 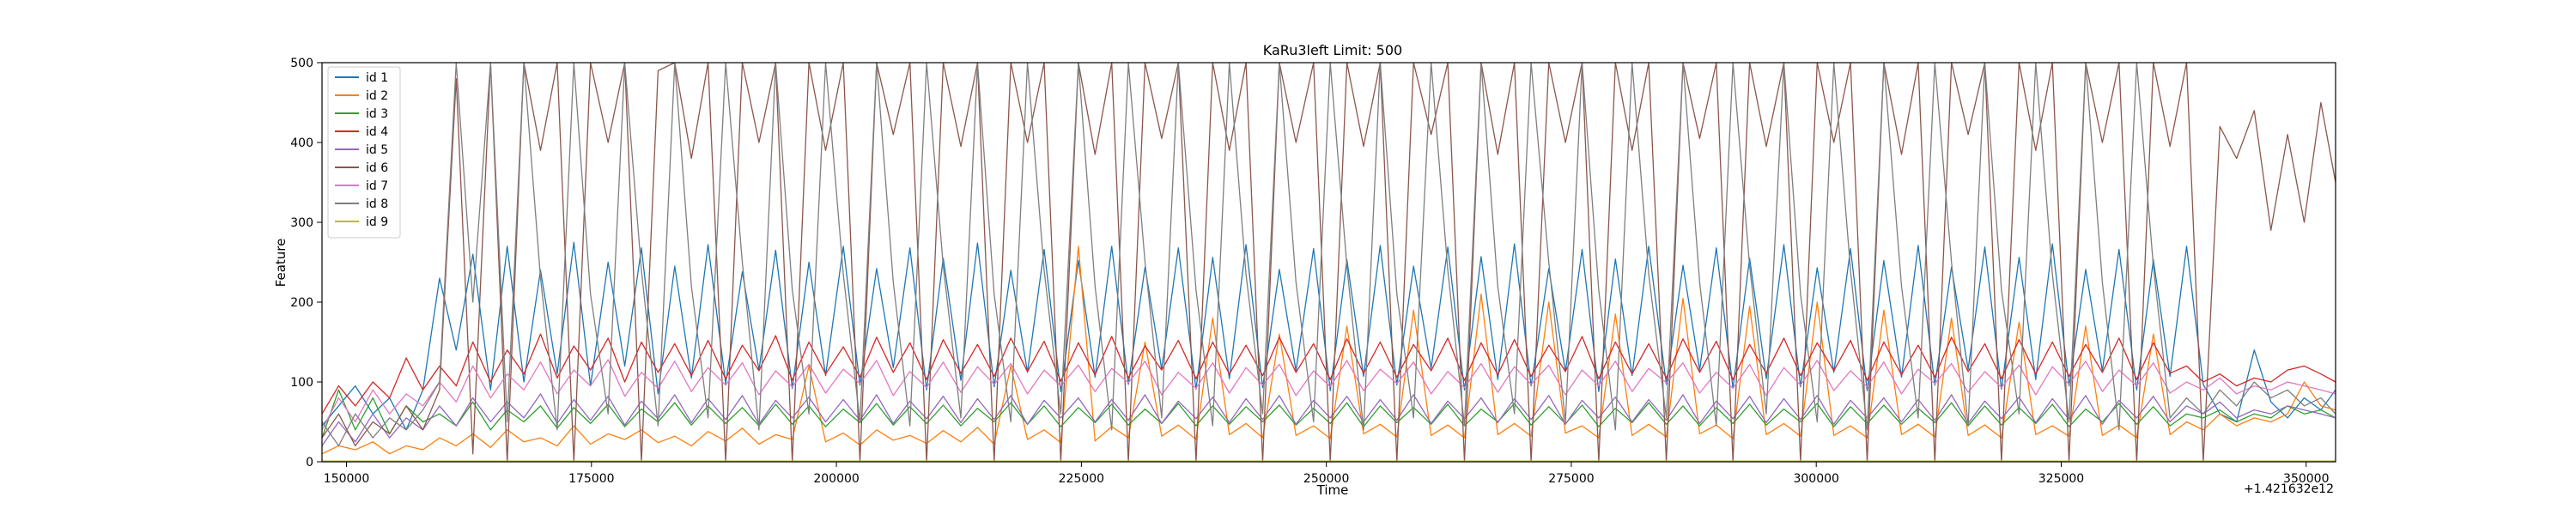 I want to click on legend-label: id 9, so click(x=377, y=222).